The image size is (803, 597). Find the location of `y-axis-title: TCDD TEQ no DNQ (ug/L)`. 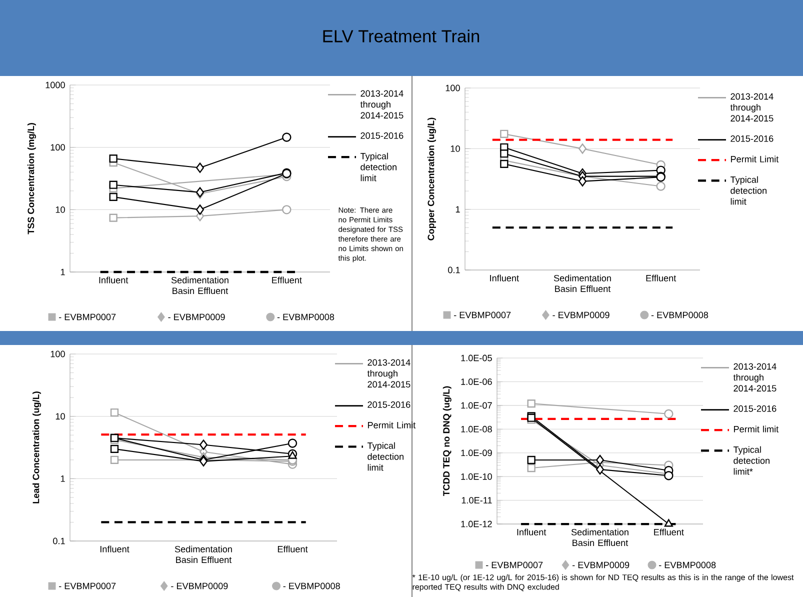

y-axis-title: TCDD TEQ no DNQ (ug/L) is located at coordinates (447, 441).